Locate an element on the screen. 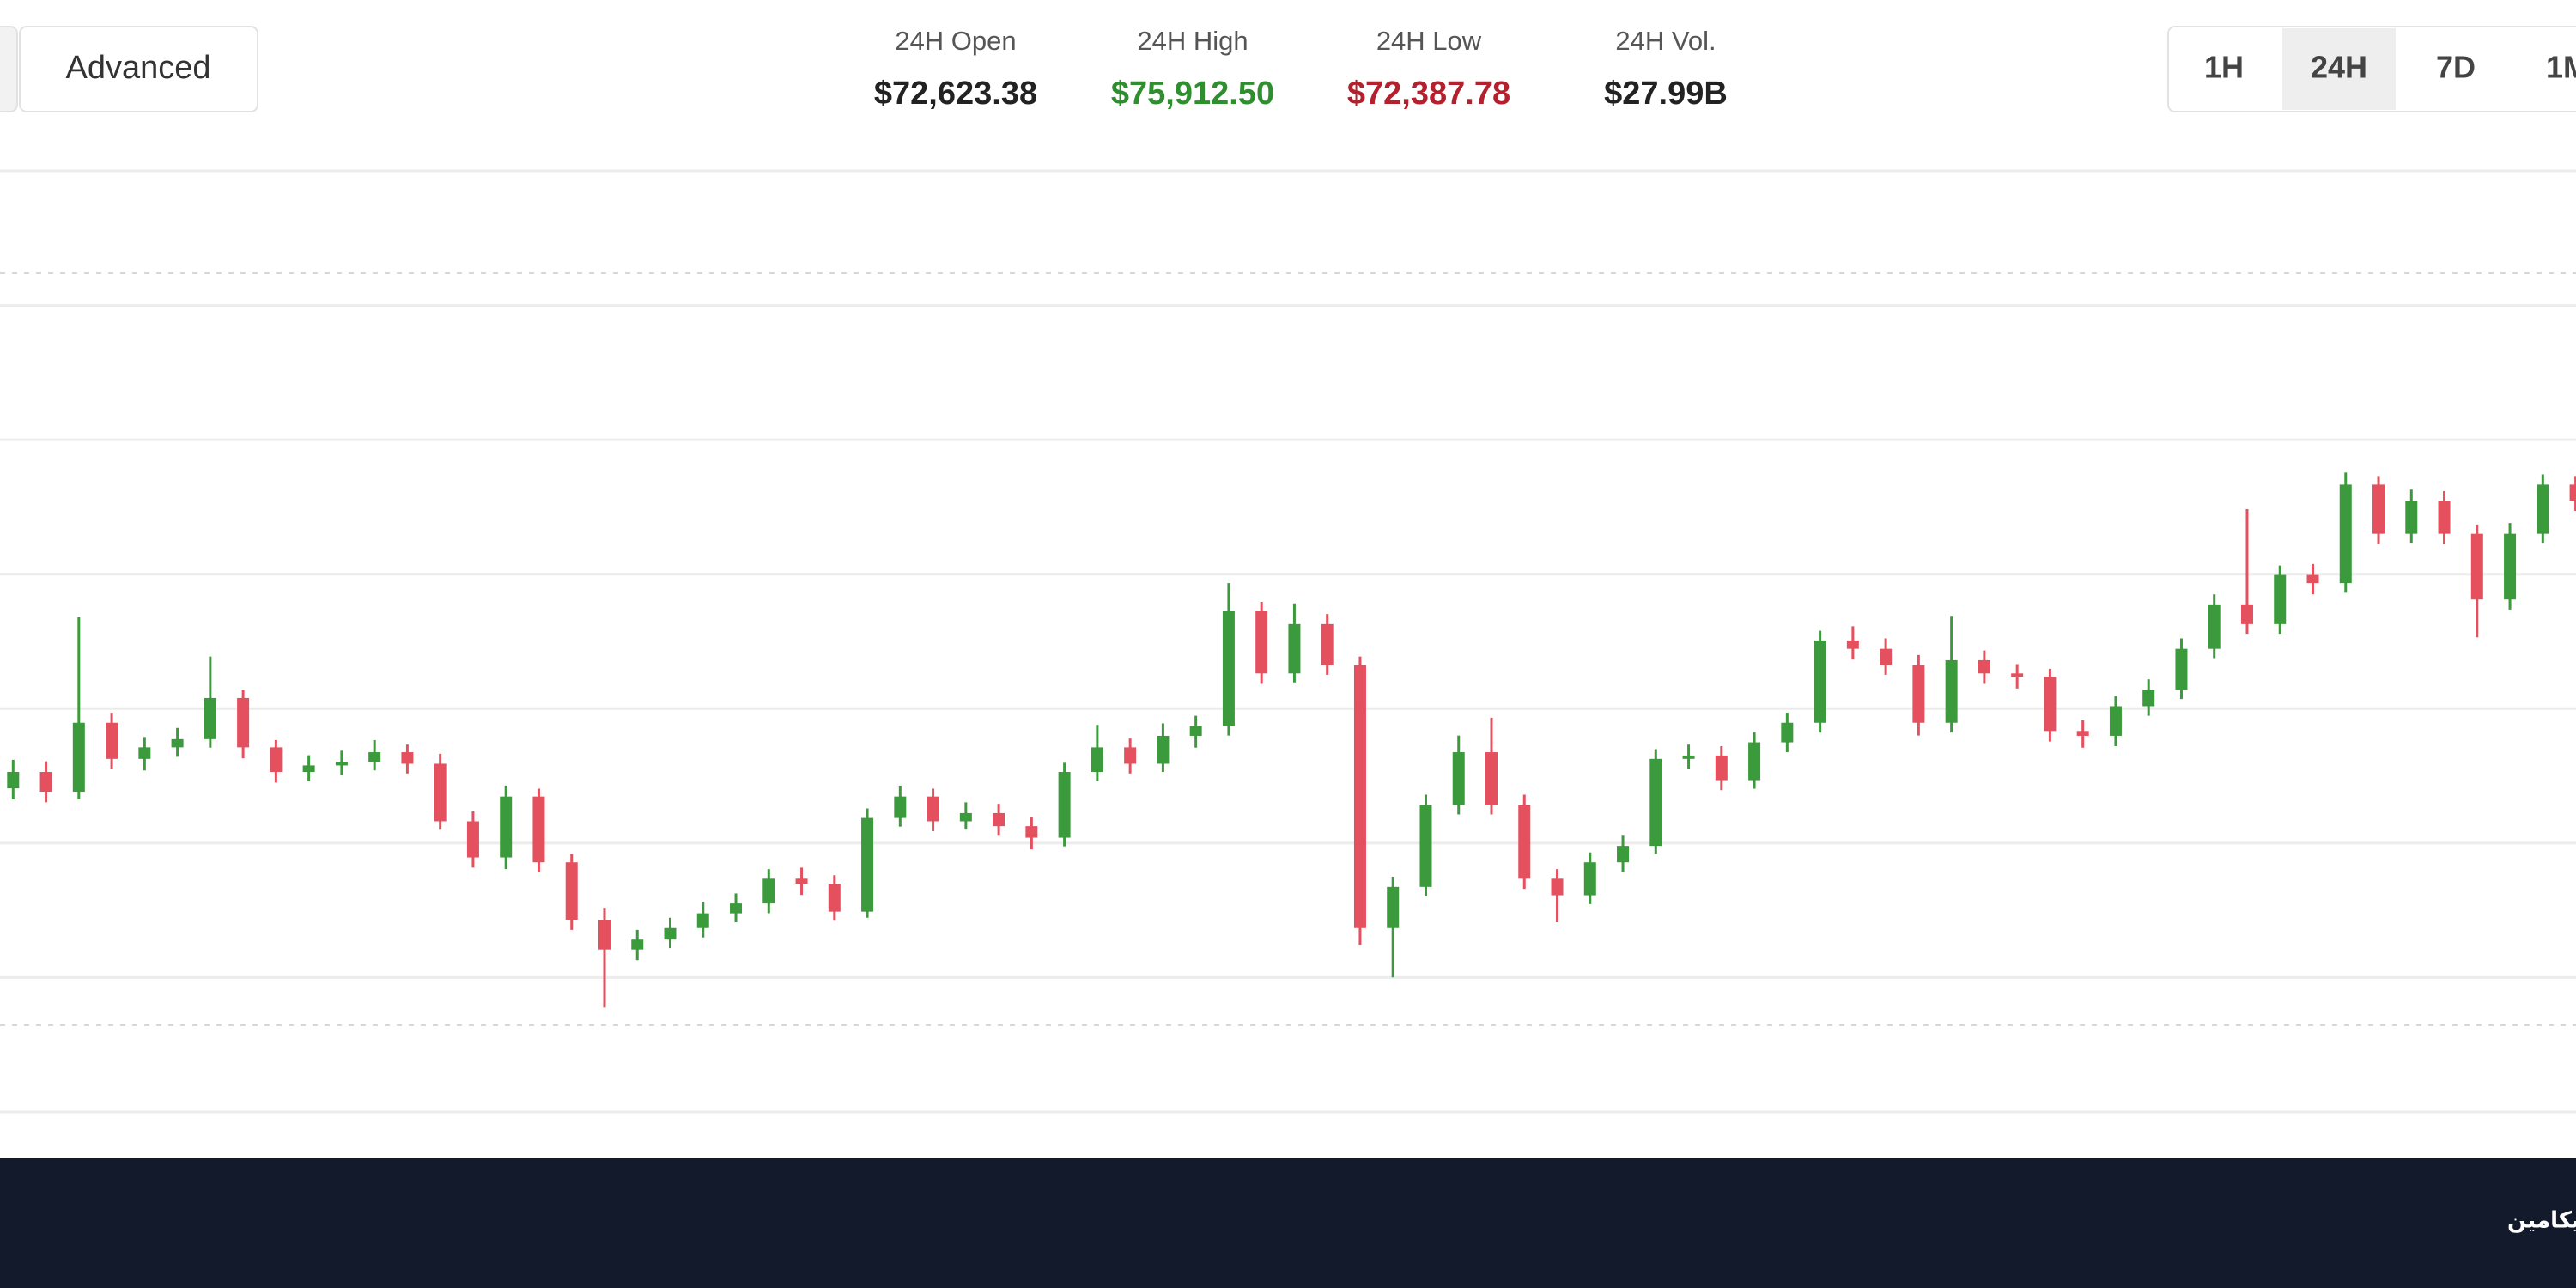  range-button: 24H is located at coordinates (2339, 67).